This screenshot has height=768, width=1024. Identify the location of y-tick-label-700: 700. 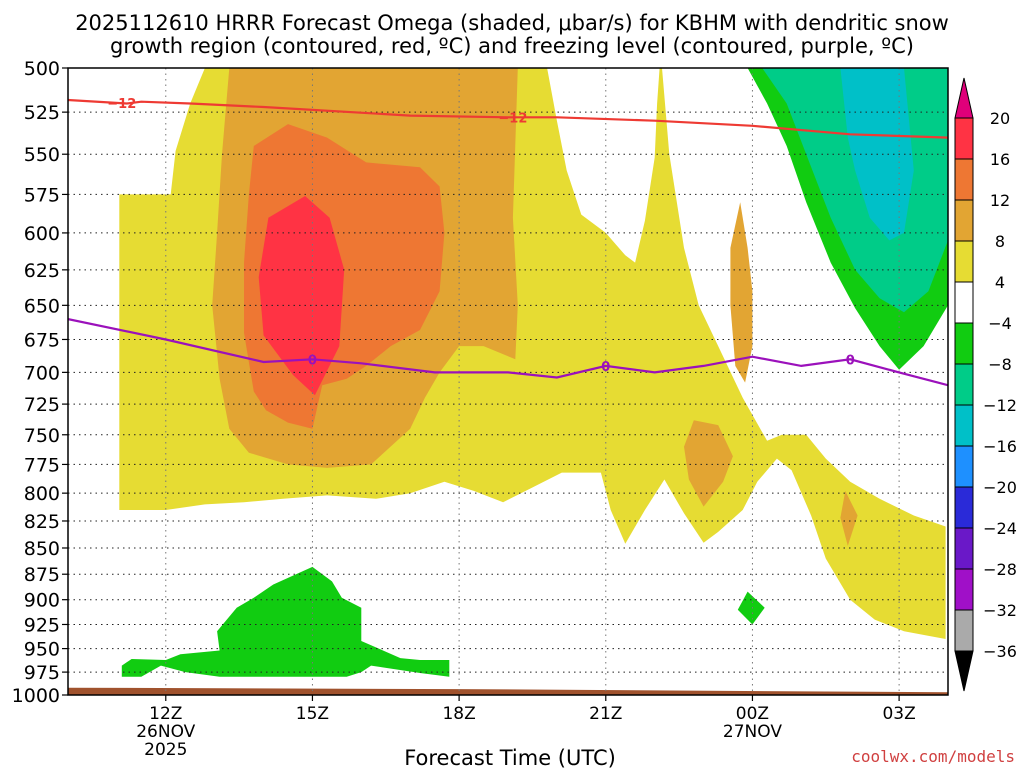
(42, 373).